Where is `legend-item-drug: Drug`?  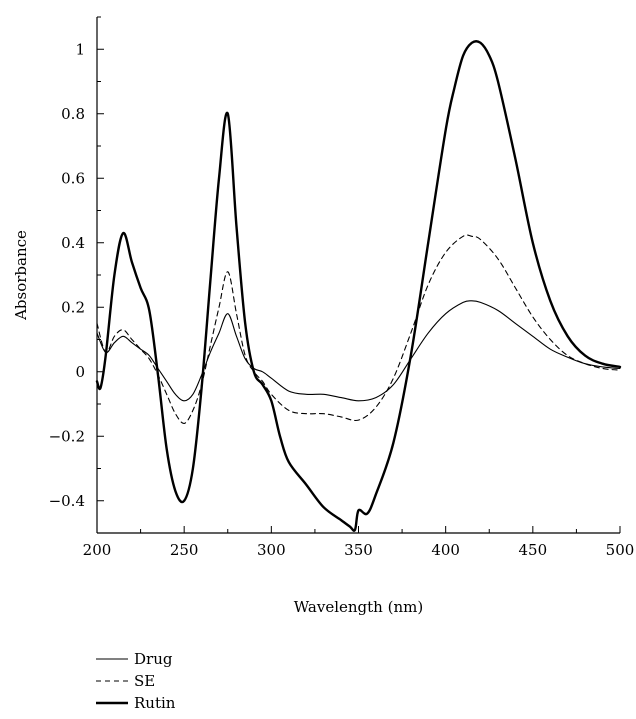 legend-item-drug: Drug is located at coordinates (135, 659).